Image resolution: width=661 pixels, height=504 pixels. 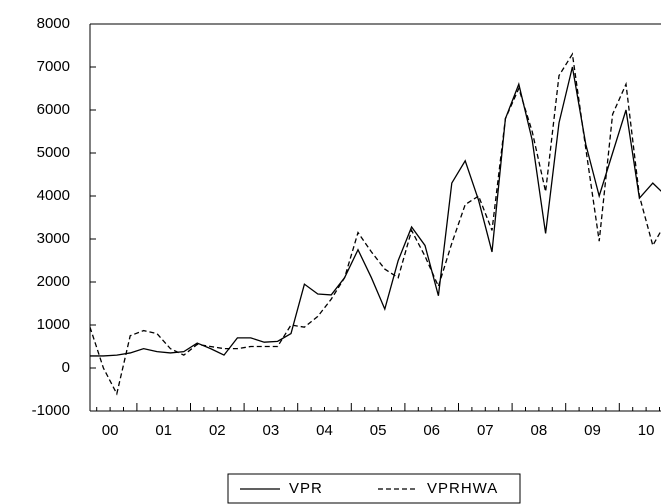 I want to click on y-tick-label: -1000, so click(x=51, y=410).